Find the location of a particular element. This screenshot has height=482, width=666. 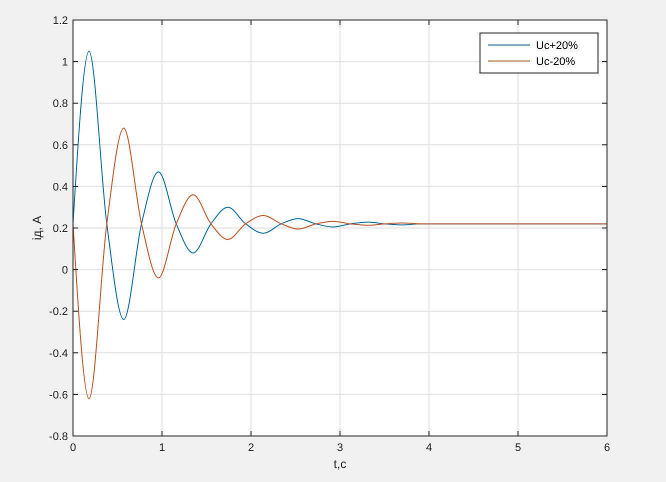

x-tick-label: 5 is located at coordinates (518, 448).